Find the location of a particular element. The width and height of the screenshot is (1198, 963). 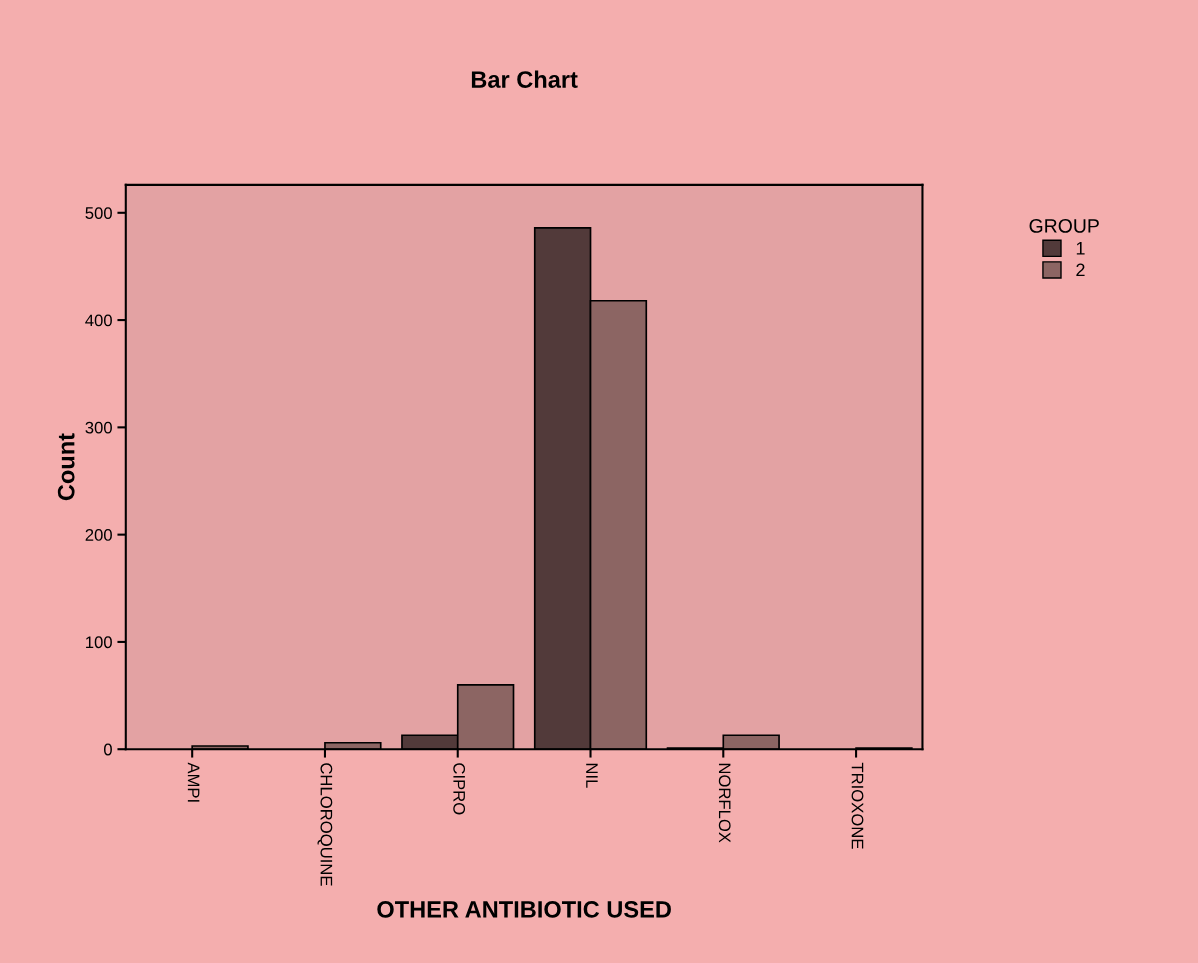

legend-label: 2 is located at coordinates (1080, 270).